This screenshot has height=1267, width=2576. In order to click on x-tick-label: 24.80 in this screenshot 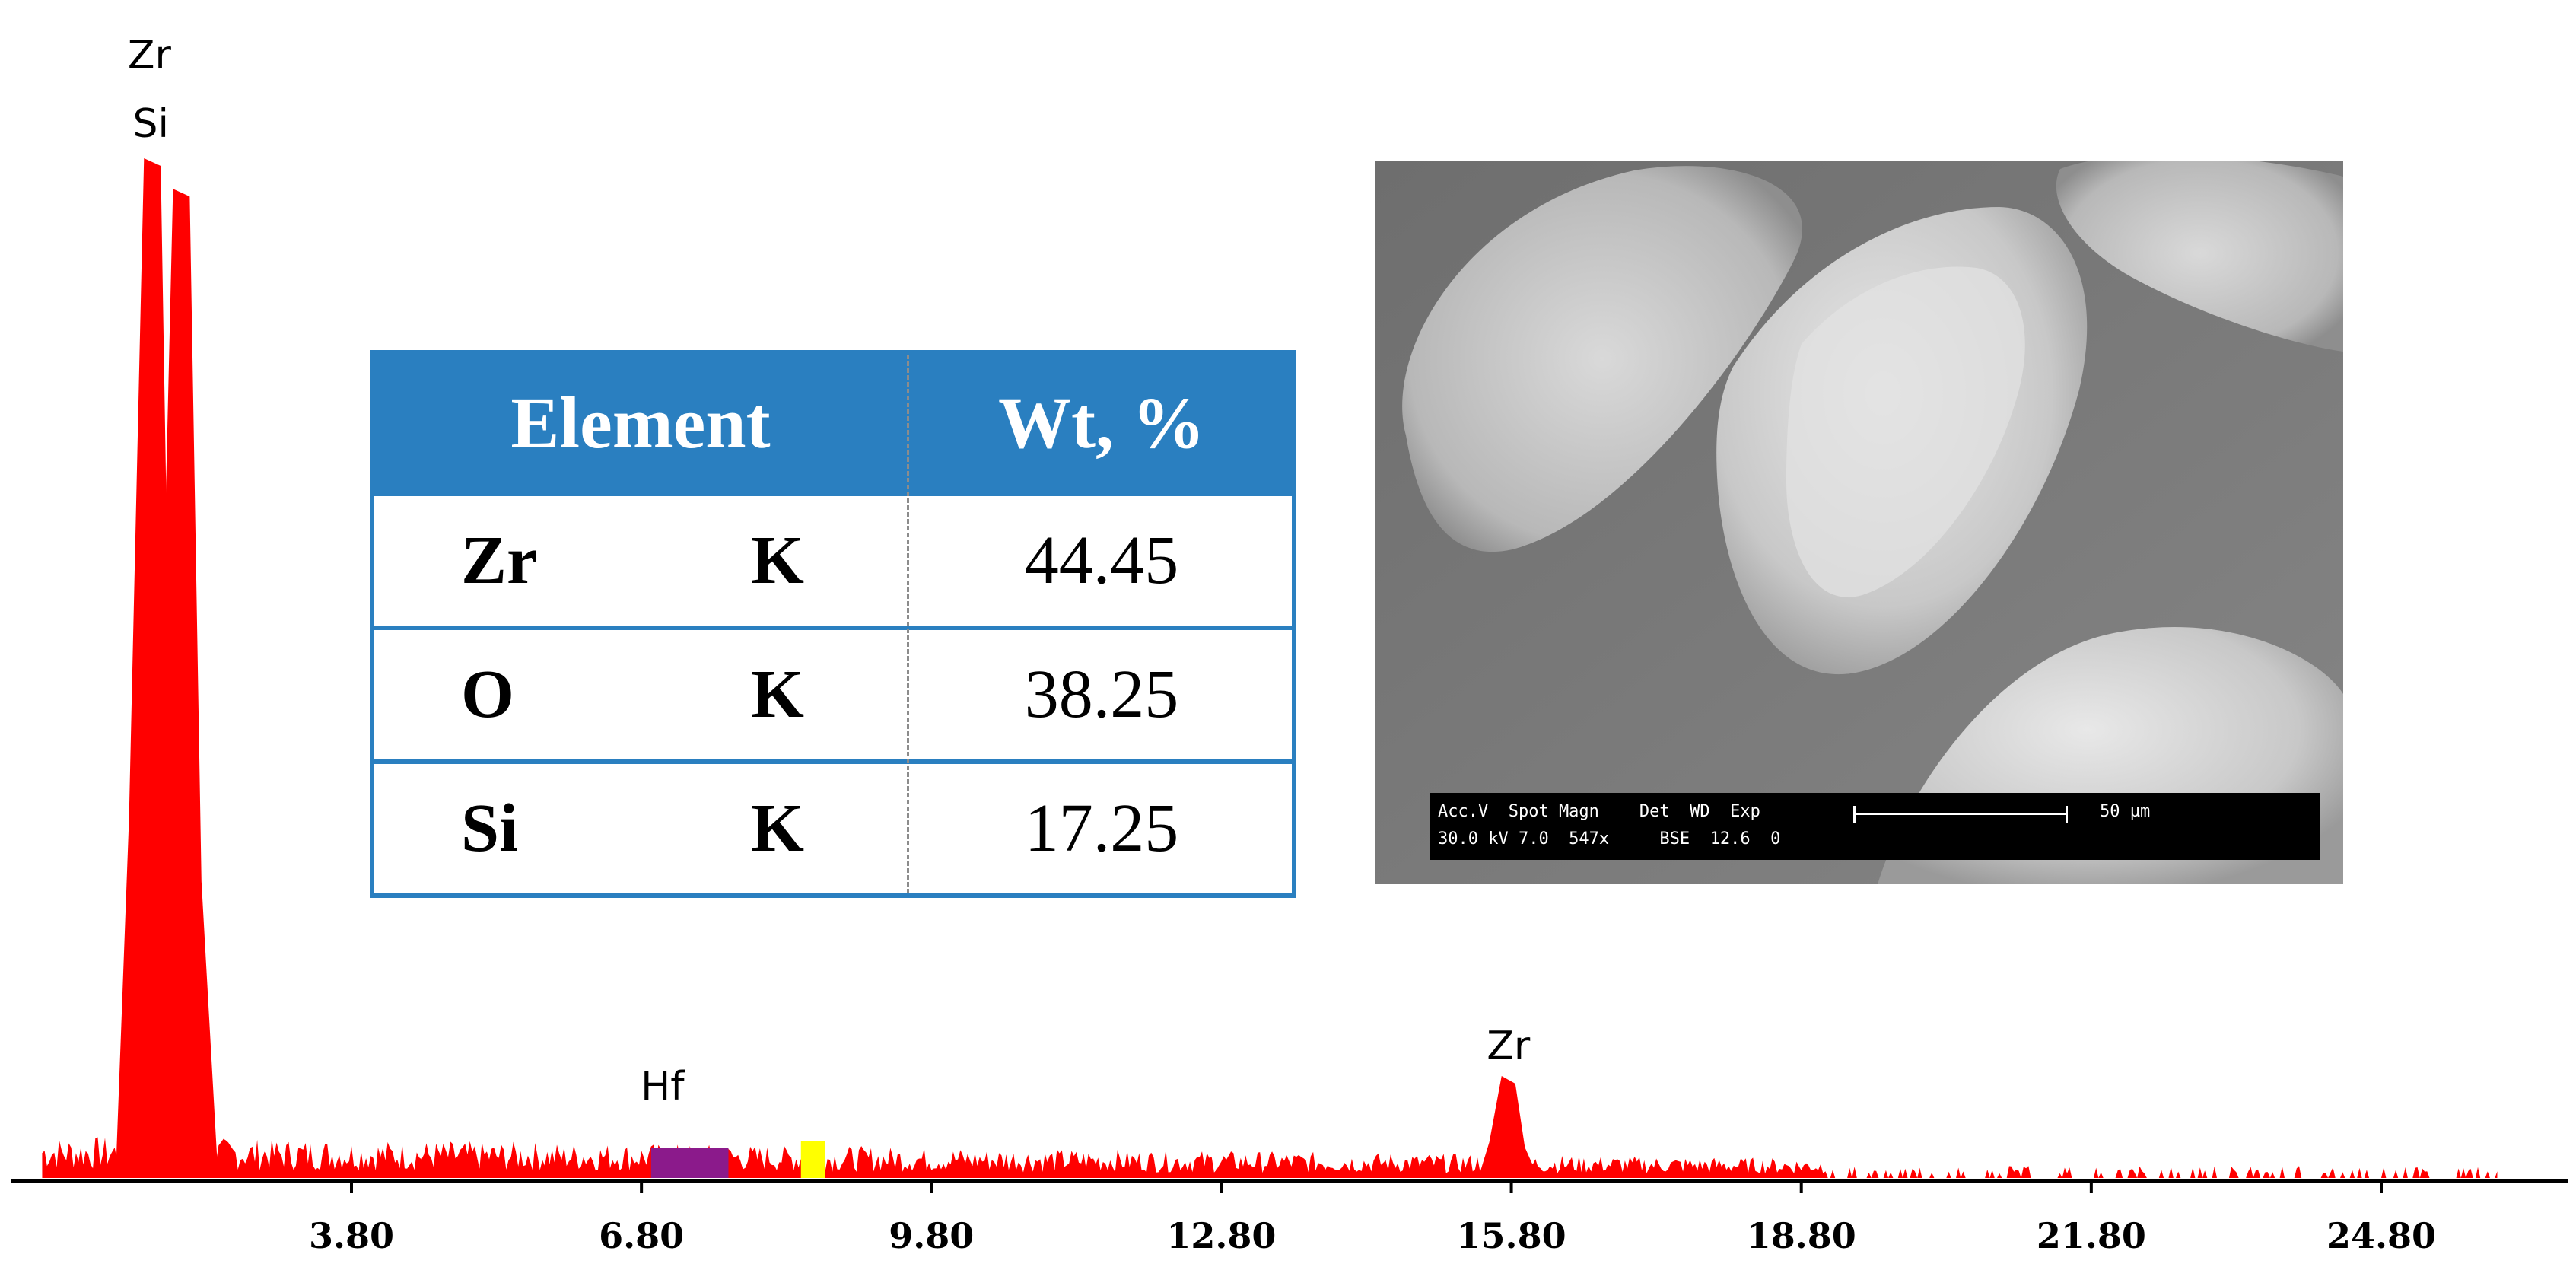, I will do `click(2381, 1236)`.